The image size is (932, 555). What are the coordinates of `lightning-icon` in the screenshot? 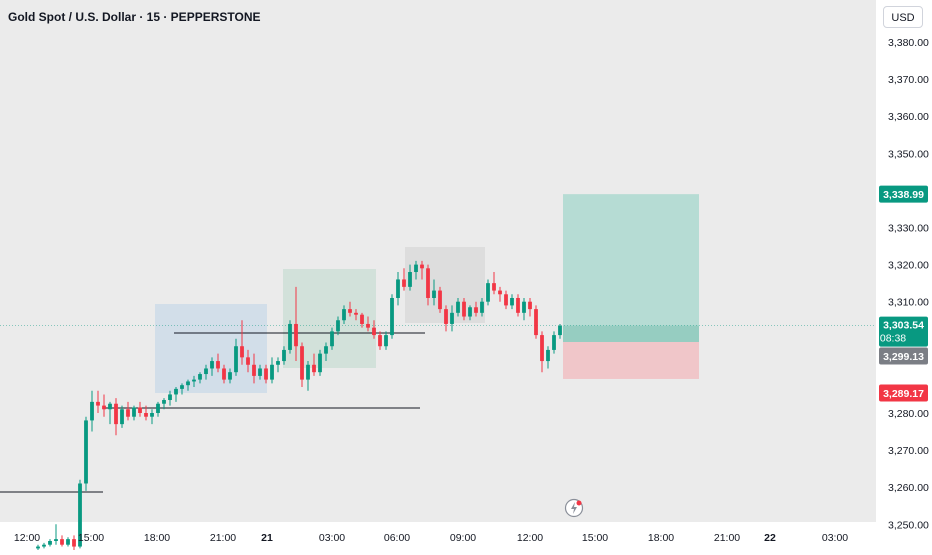 It's located at (574, 508).